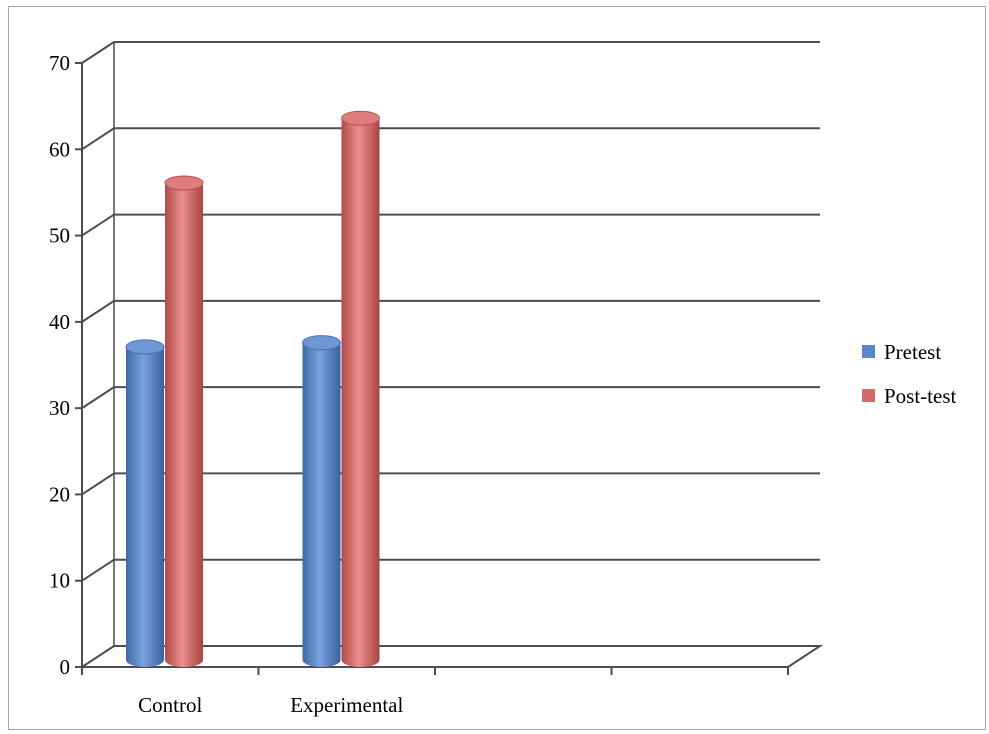 This screenshot has width=989, height=734. Describe the element at coordinates (170, 705) in the screenshot. I see `x-category-label: Control` at that location.